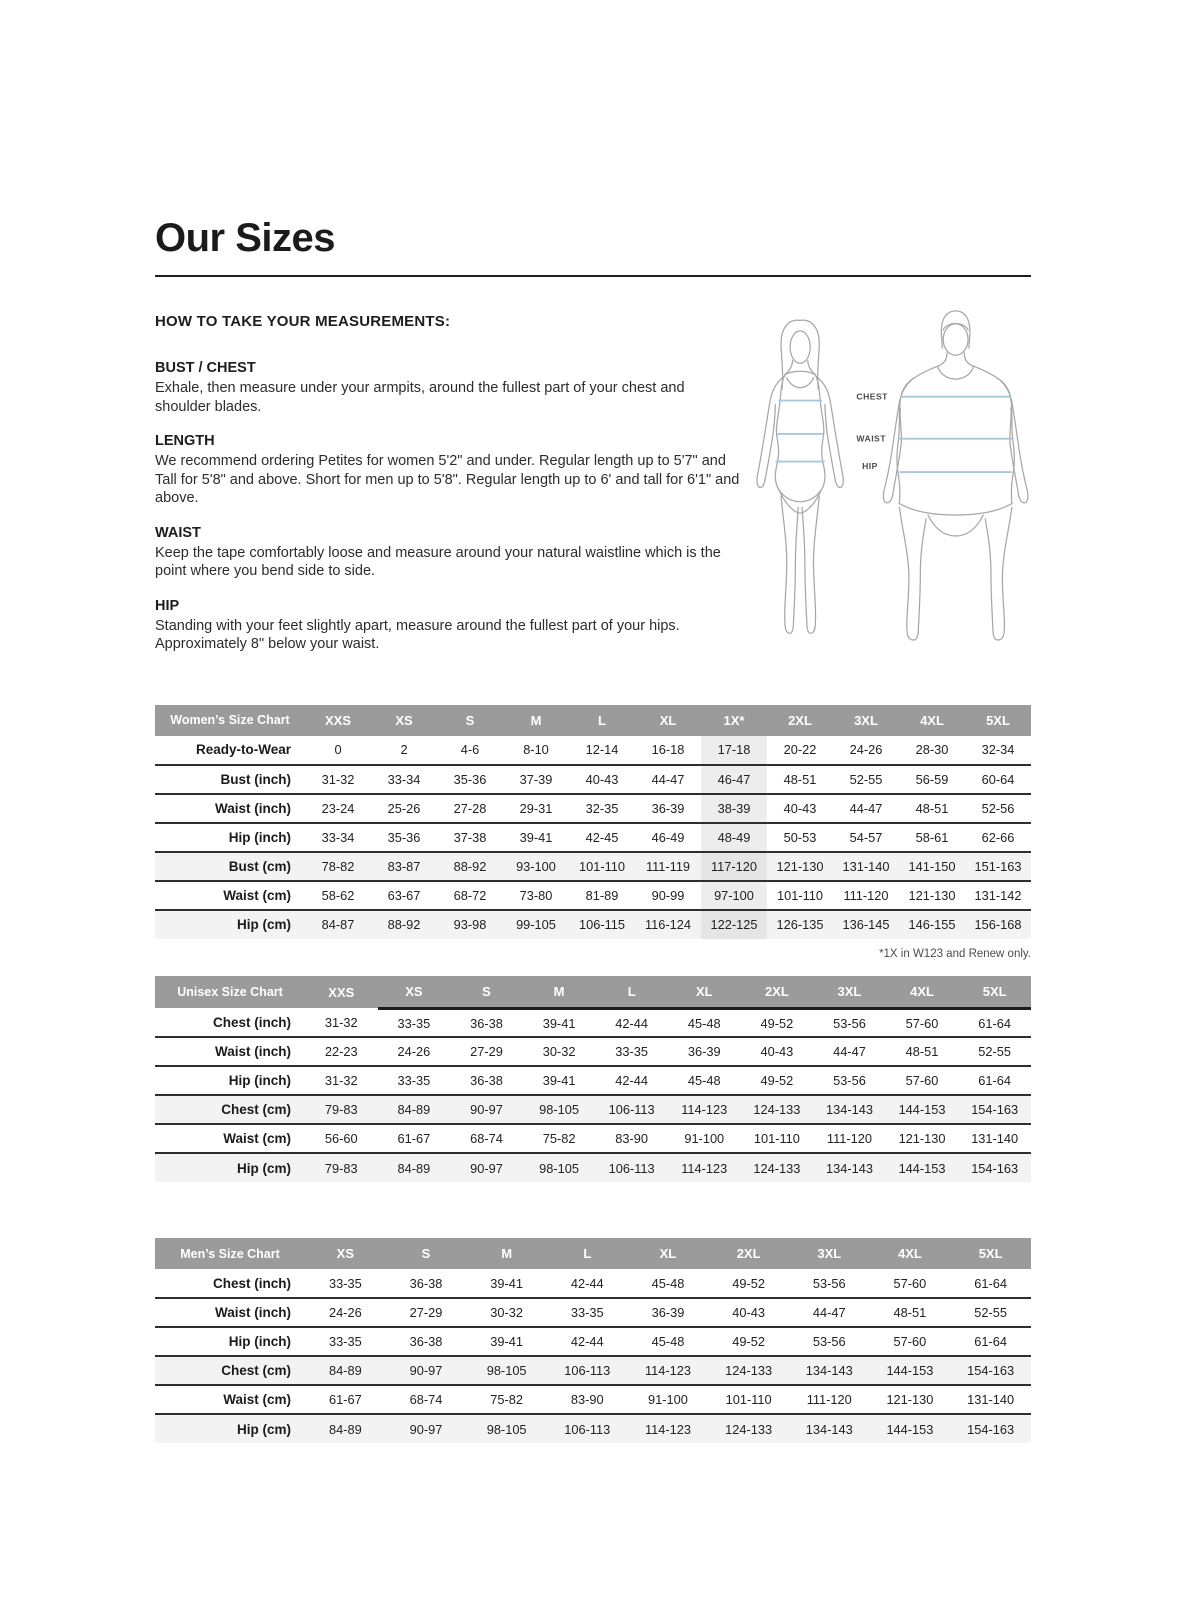 The width and height of the screenshot is (1200, 1600). Describe the element at coordinates (338, 750) in the screenshot. I see `size-cell: 0` at that location.